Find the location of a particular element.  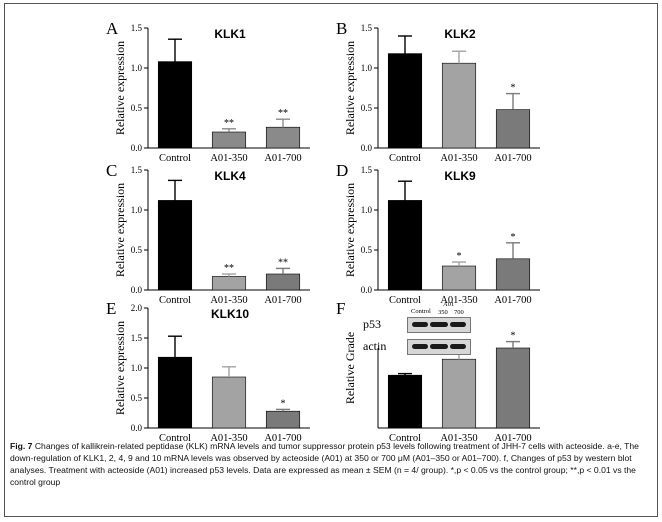

panel-letter: F is located at coordinates (340, 308).